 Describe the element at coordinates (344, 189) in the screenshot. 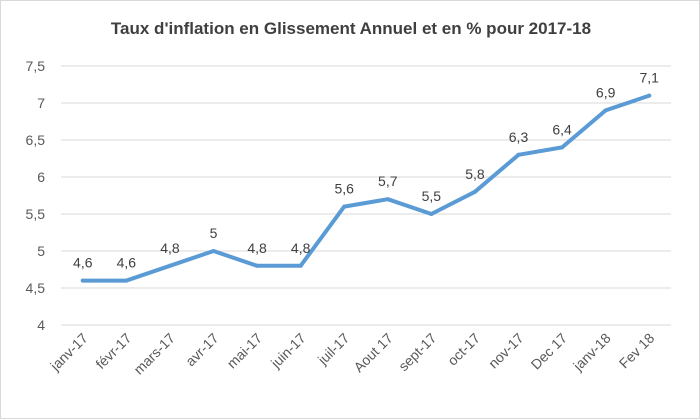

I see `data-label: 5,6` at that location.